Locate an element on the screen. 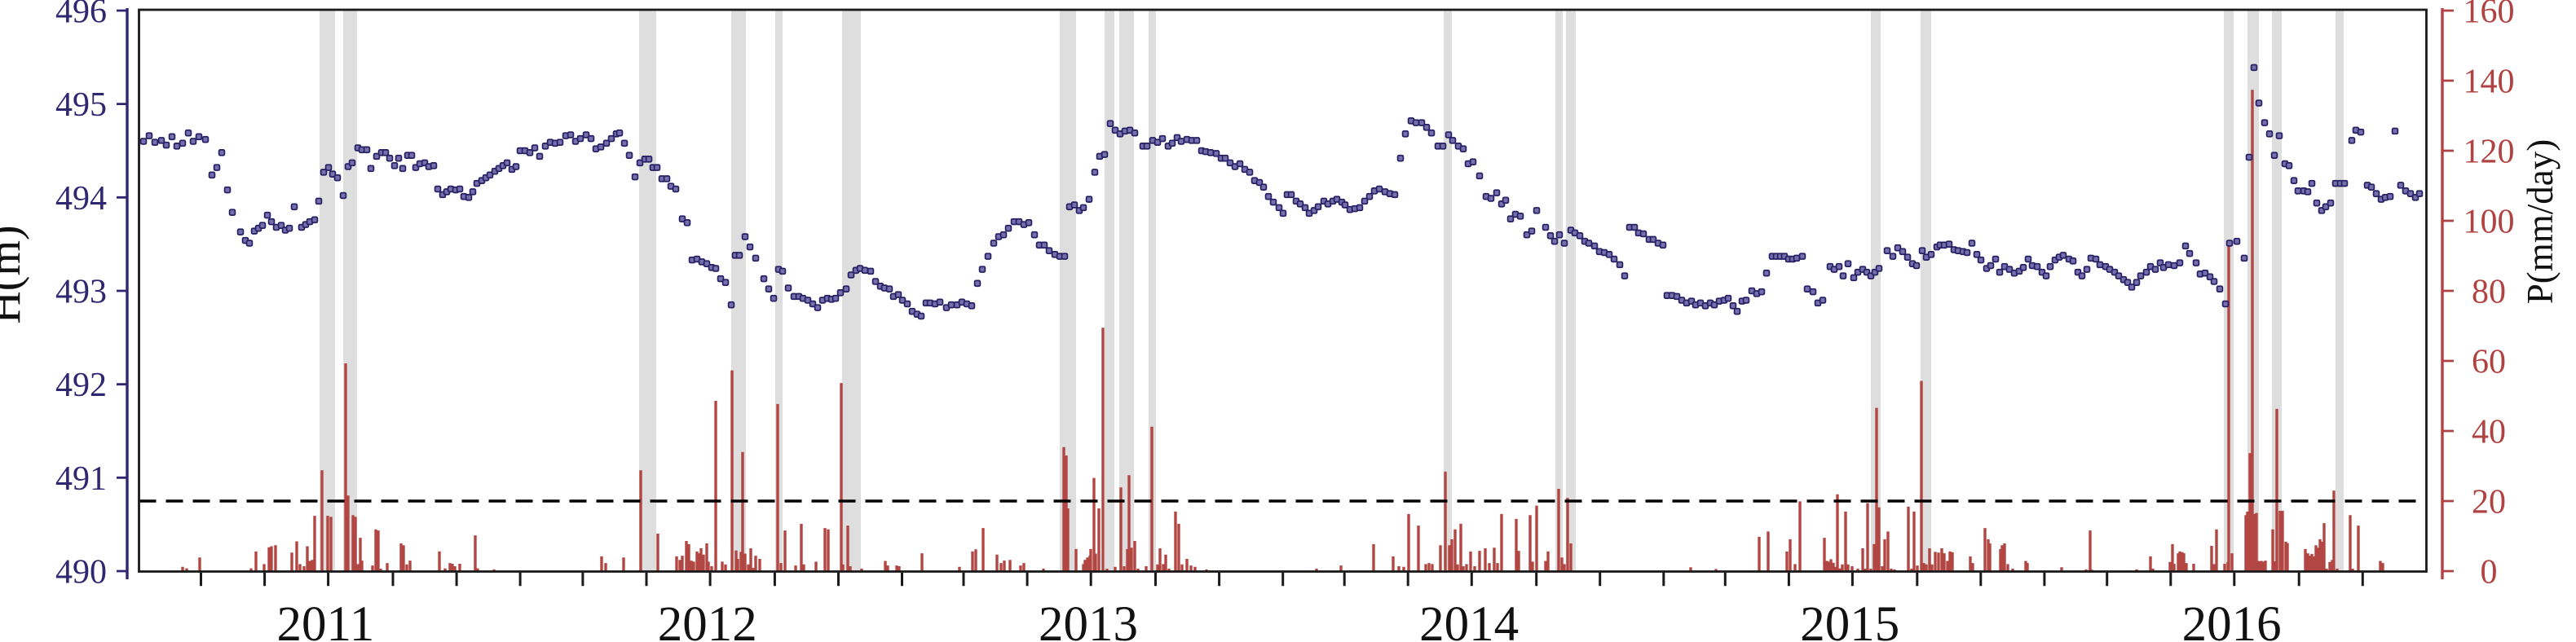 The image size is (2576, 642). svg-text: 496 is located at coordinates (81, 15).